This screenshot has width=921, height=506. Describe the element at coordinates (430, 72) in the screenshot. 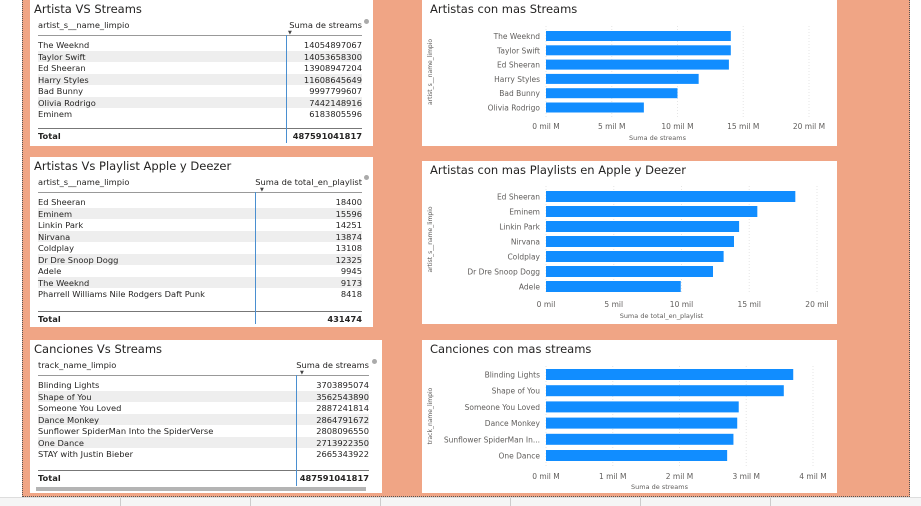

I see `y-axis-title: artist_s__name_limpio` at that location.